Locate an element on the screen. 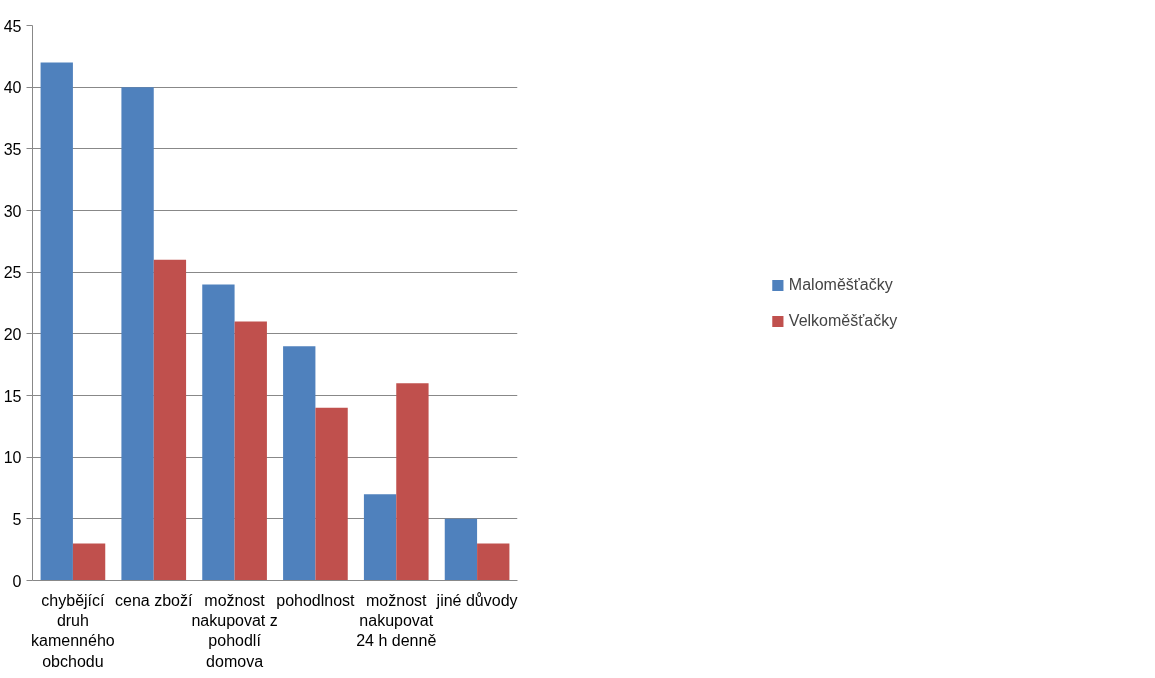 The width and height of the screenshot is (1155, 678). x-tick-label: chybějící druh kamenného obchodu is located at coordinates (73, 630).